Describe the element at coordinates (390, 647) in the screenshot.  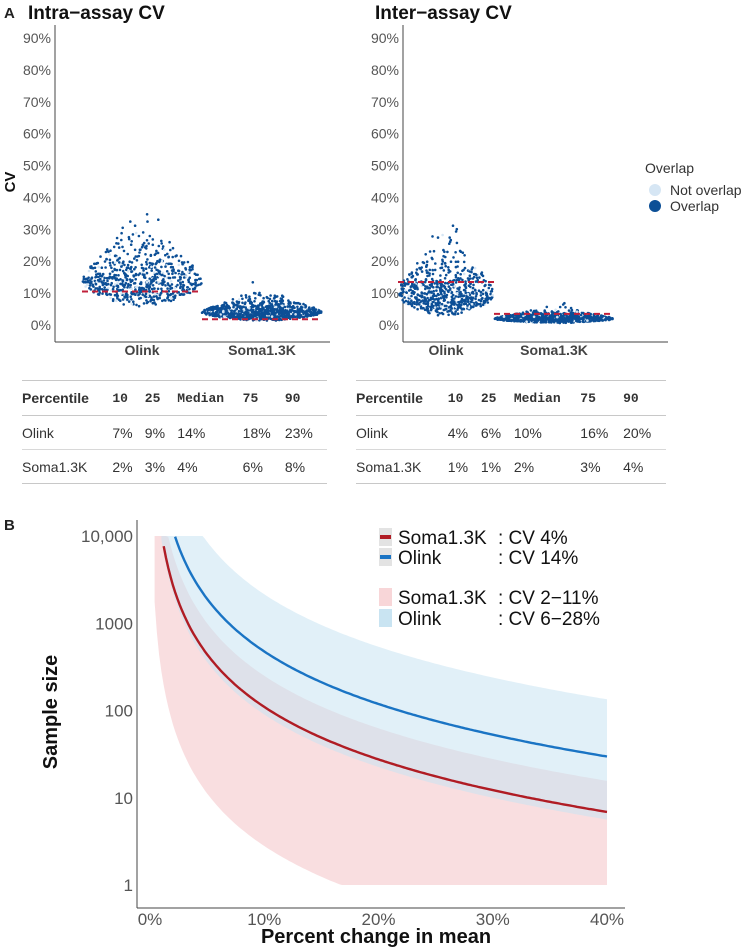
I see `olink-sample-size-line` at that location.